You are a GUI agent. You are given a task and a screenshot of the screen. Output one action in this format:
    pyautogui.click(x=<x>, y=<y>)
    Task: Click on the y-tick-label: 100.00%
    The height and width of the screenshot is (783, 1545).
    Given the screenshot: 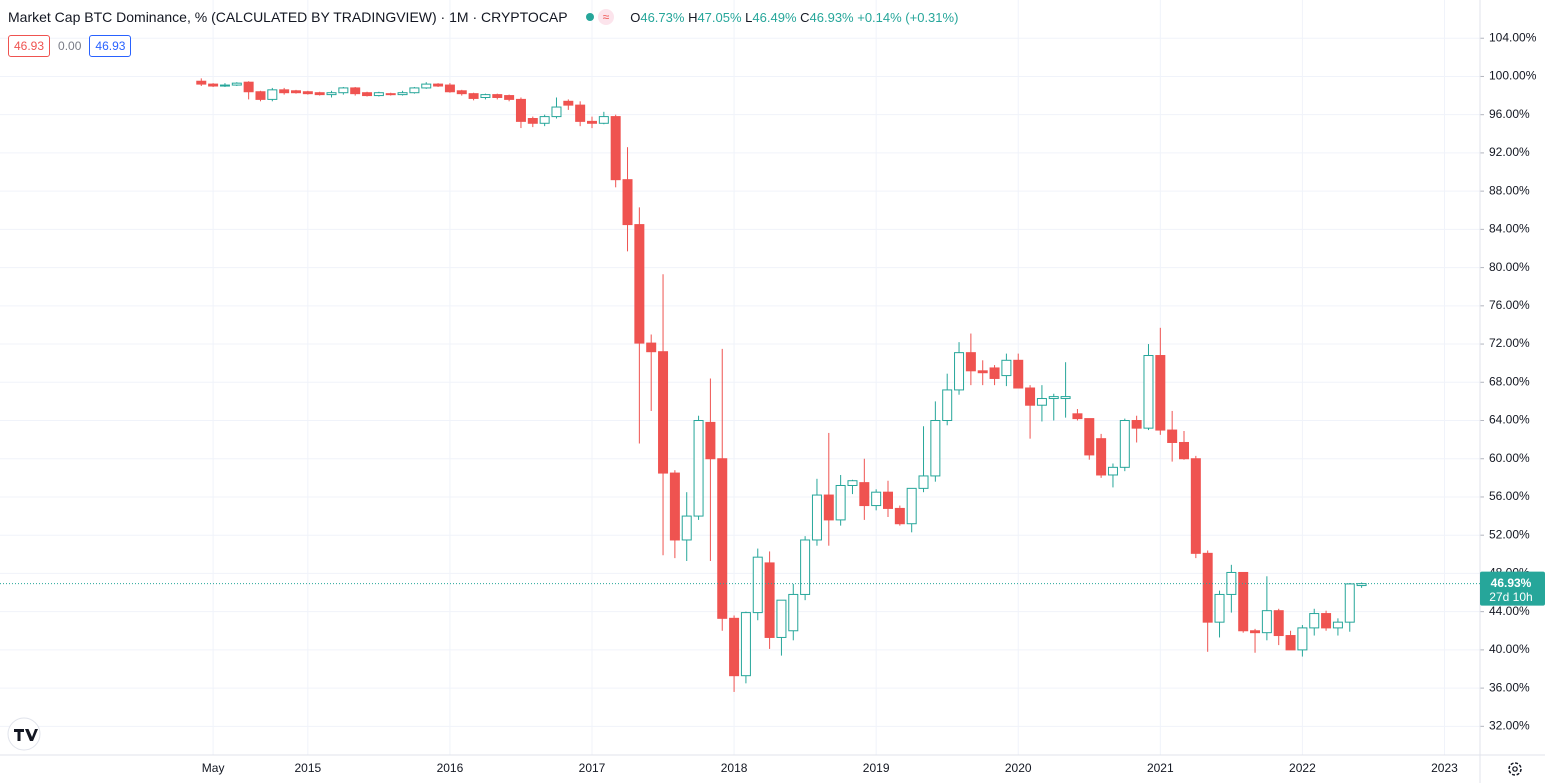 What is the action you would take?
    pyautogui.click(x=1513, y=76)
    